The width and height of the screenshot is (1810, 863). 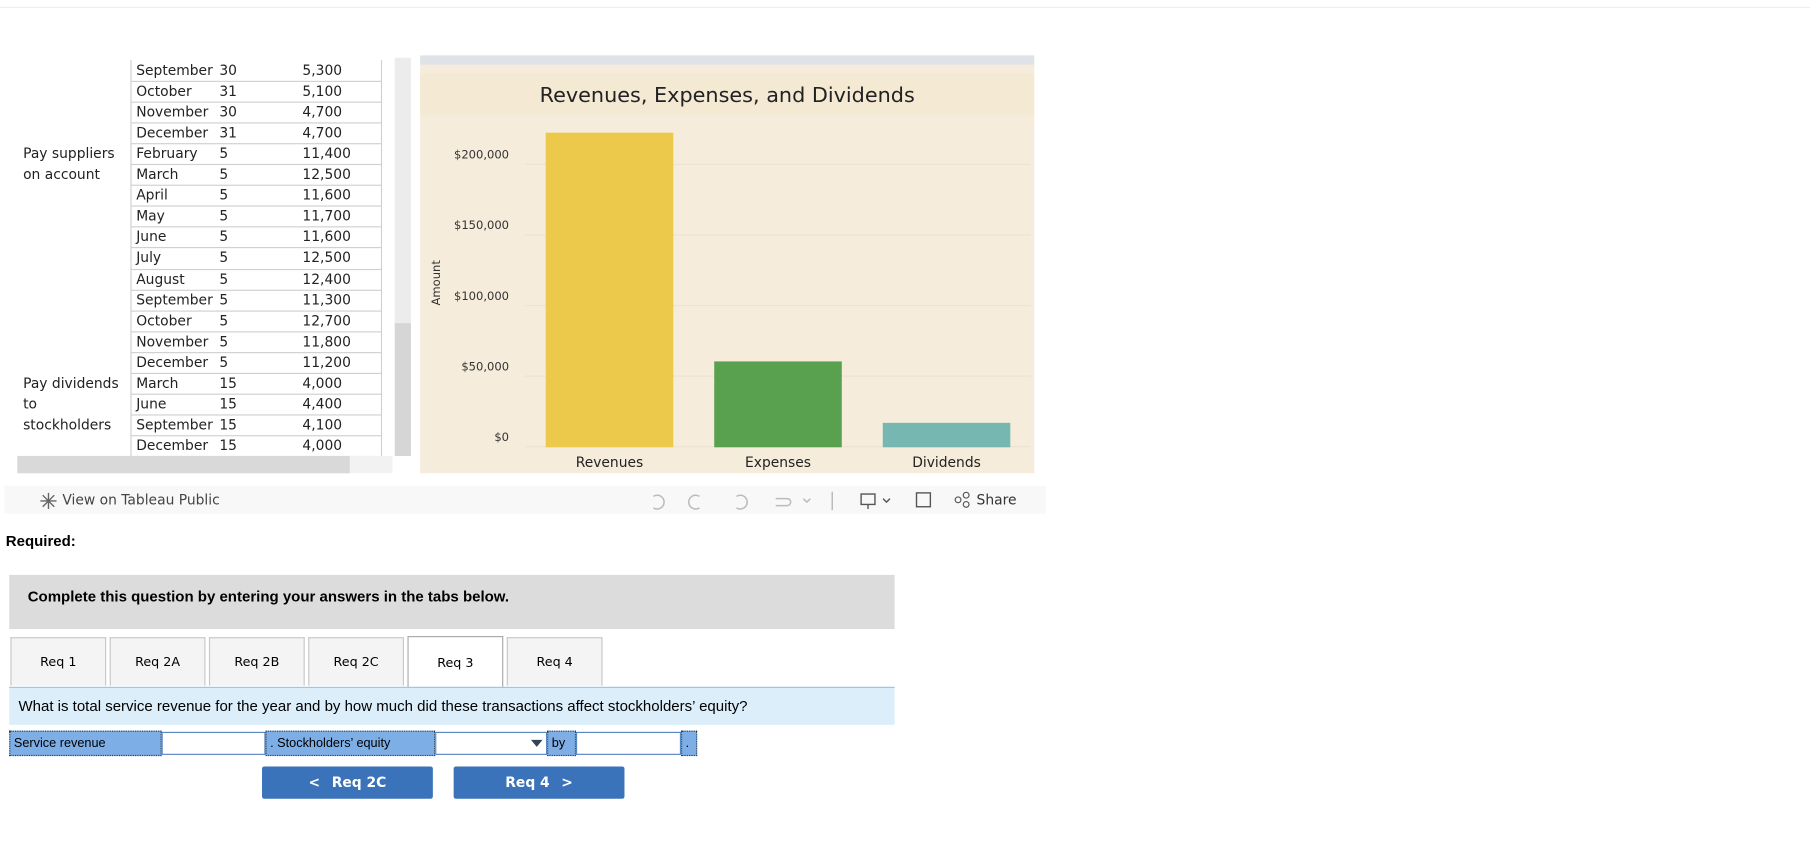 What do you see at coordinates (567, 782) in the screenshot?
I see `next-arrow: >` at bounding box center [567, 782].